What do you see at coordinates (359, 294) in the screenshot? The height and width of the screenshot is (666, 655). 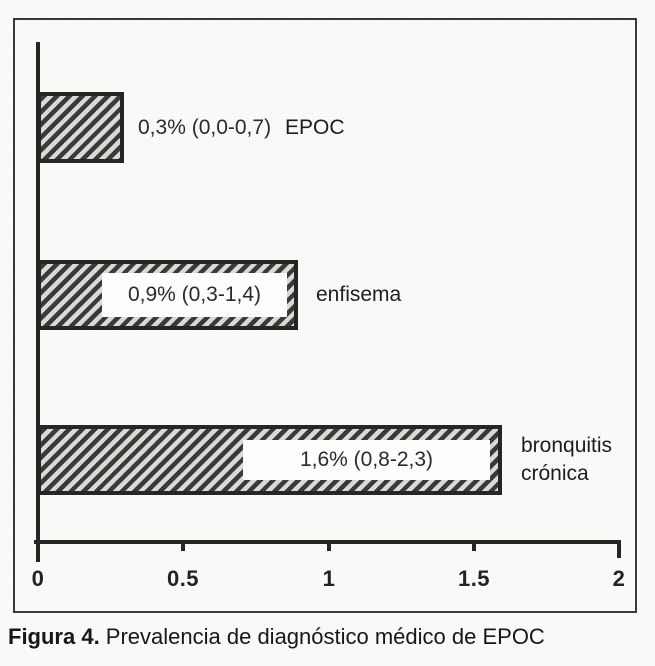 I see `category-label-enfisema: enfisema` at bounding box center [359, 294].